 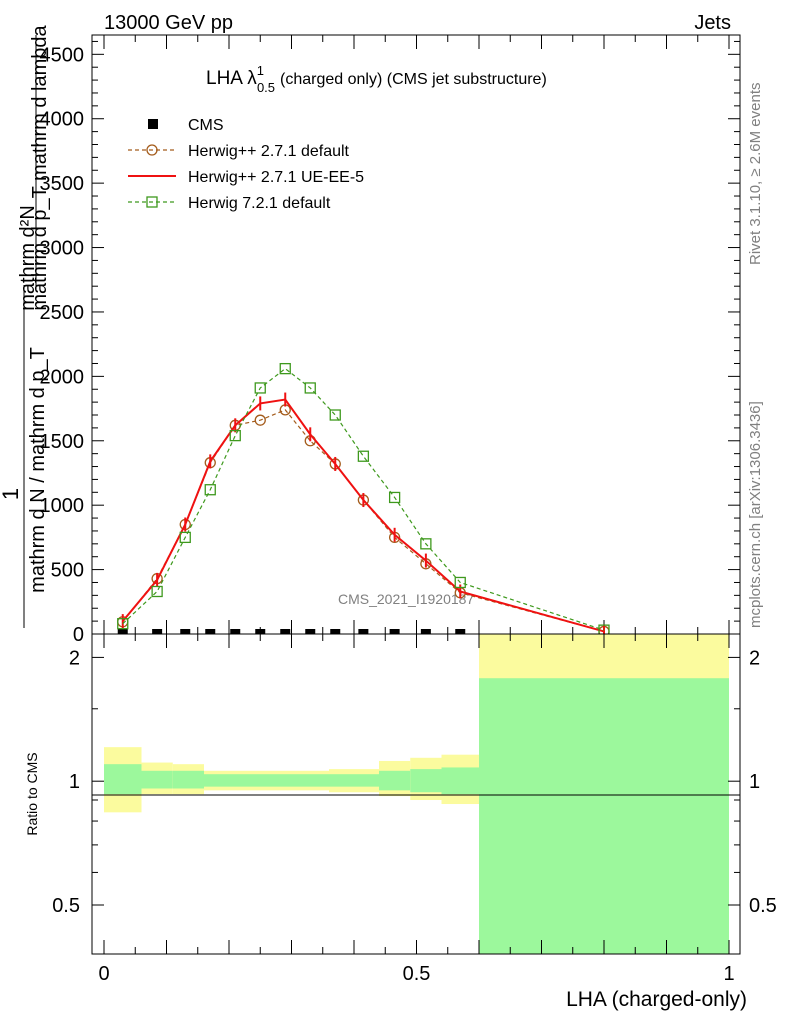 I want to click on herwig-default-point, so click(x=260, y=420).